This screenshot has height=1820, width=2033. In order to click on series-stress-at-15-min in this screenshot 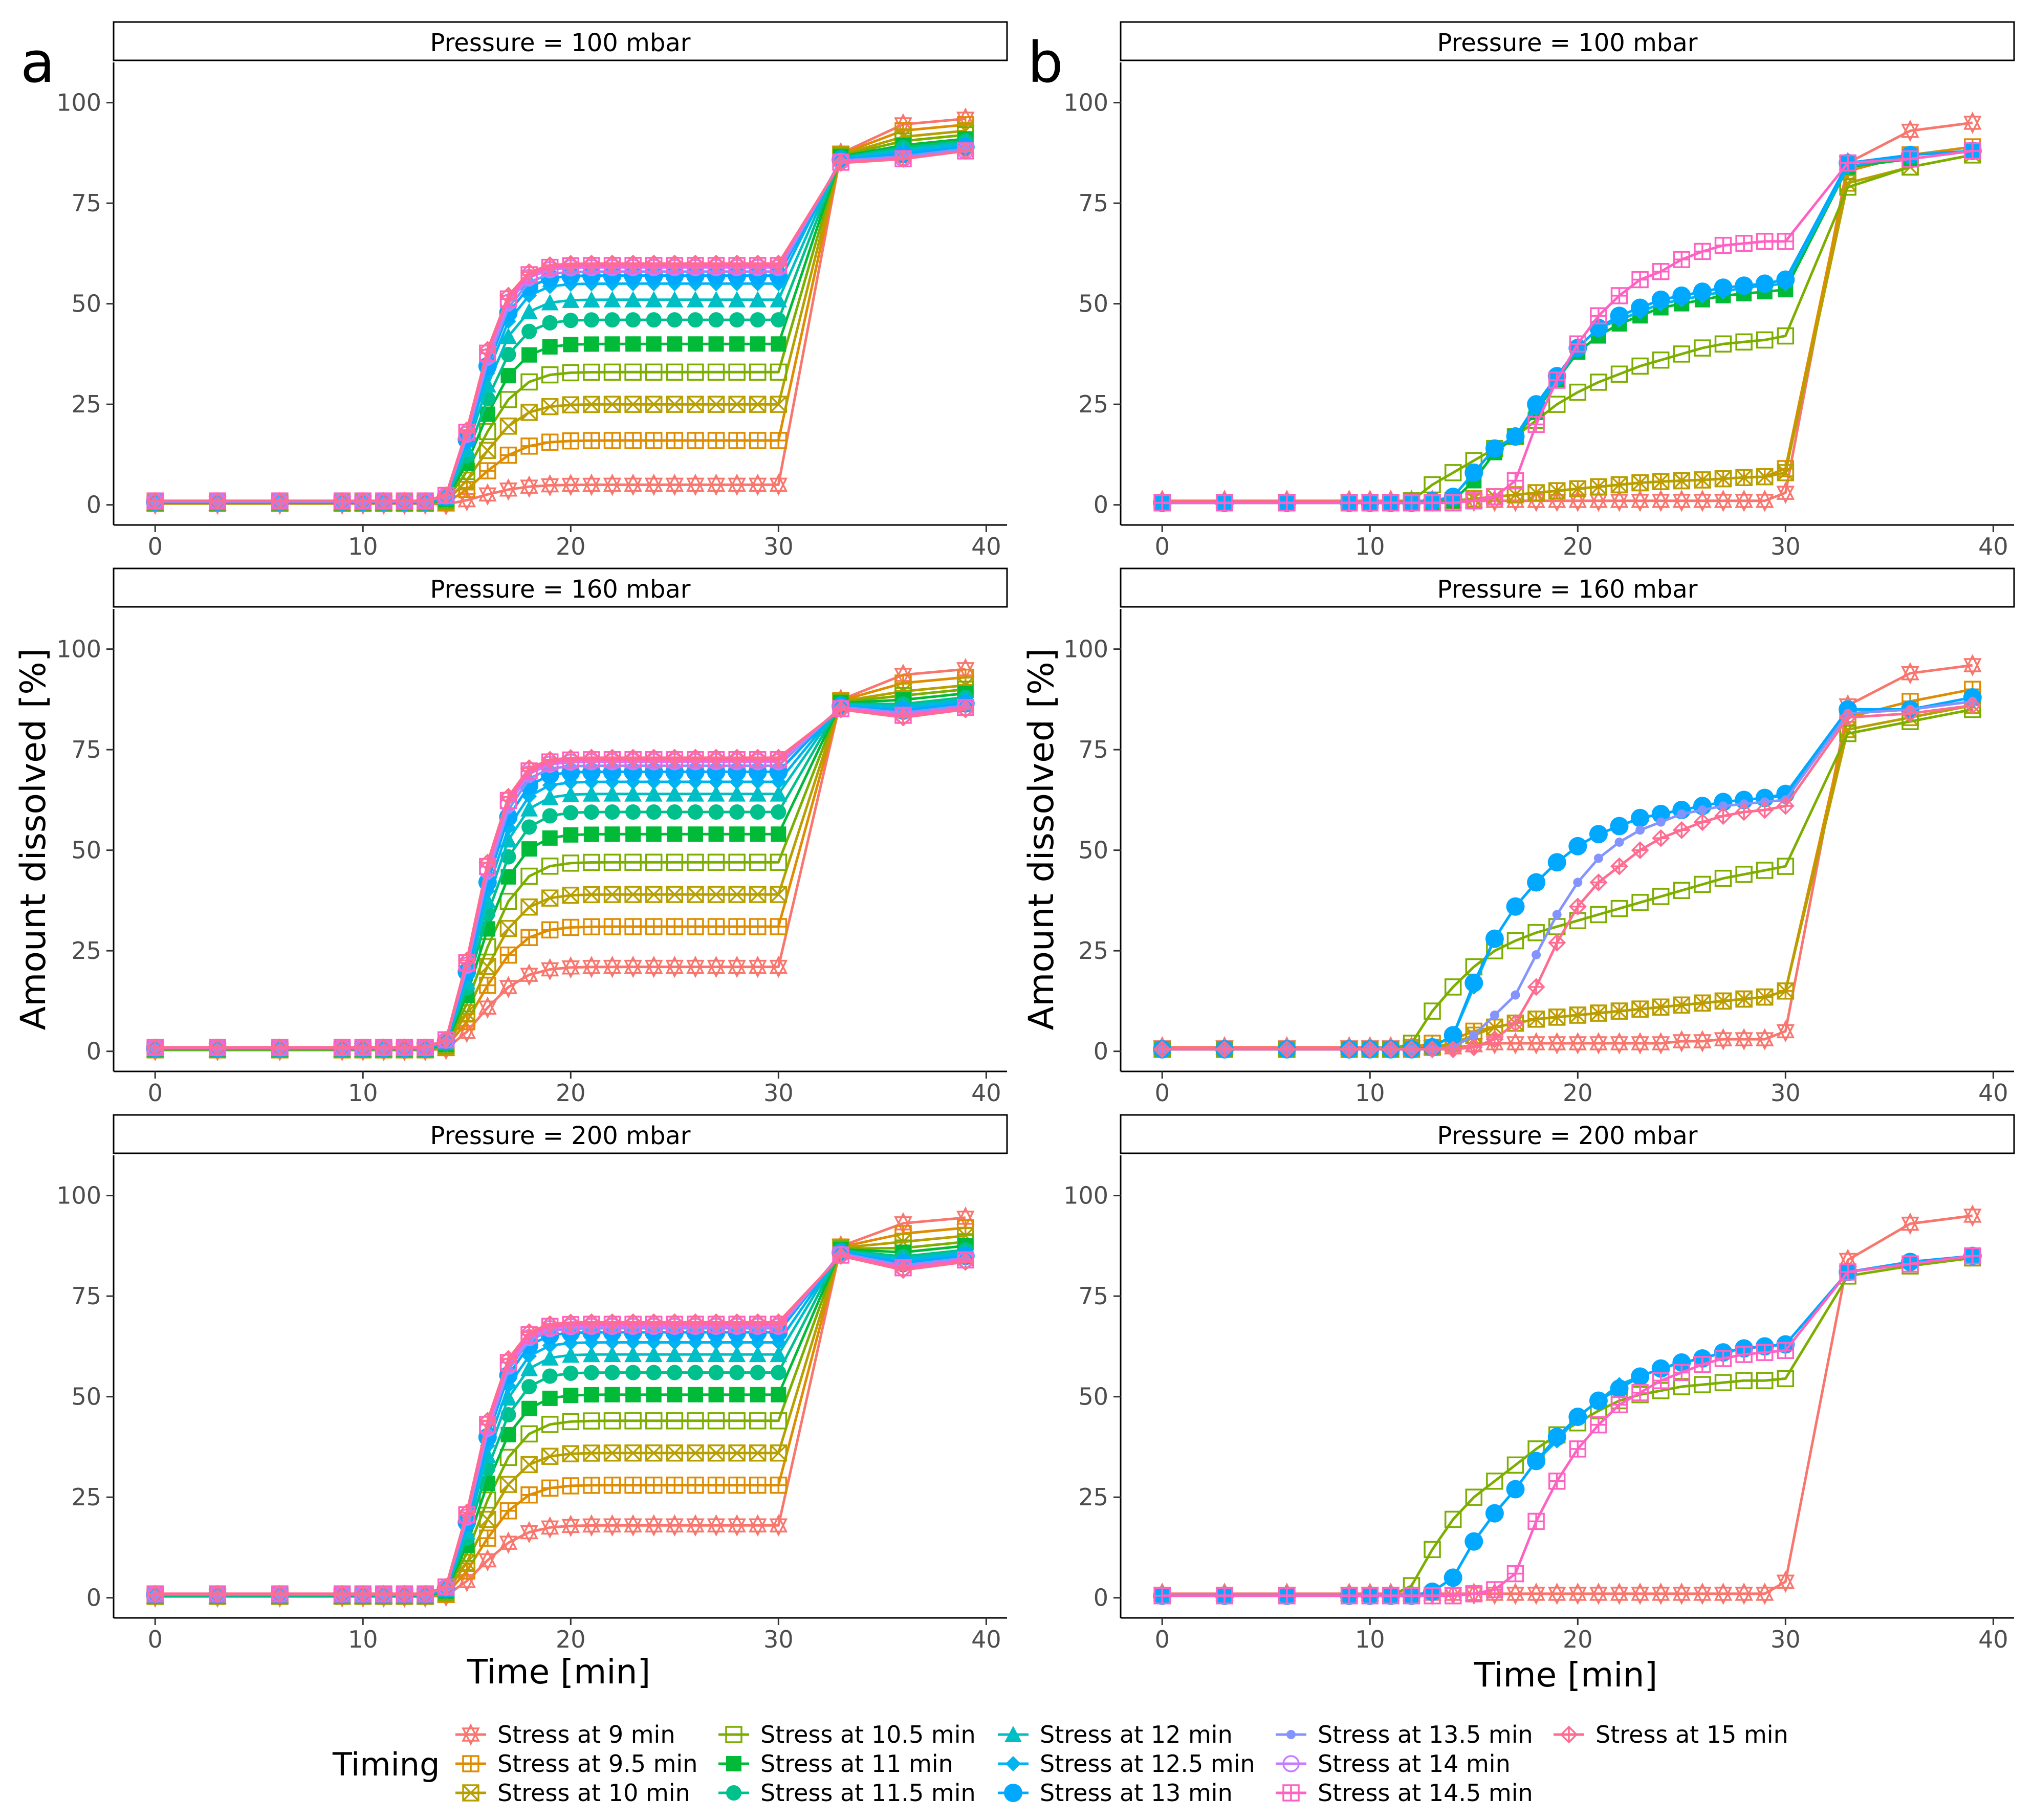, I will do `click(560, 1425)`.